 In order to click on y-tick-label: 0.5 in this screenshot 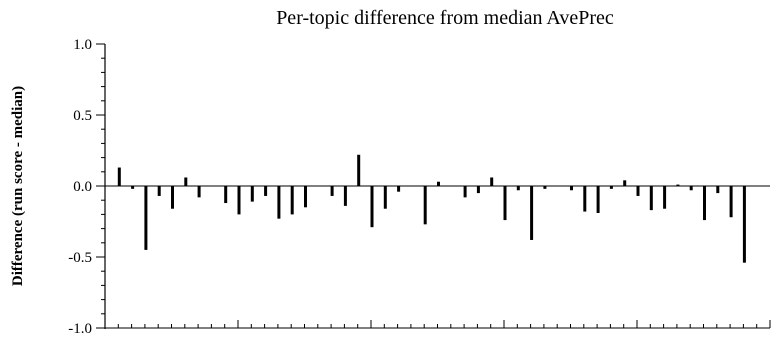, I will do `click(82, 116)`.